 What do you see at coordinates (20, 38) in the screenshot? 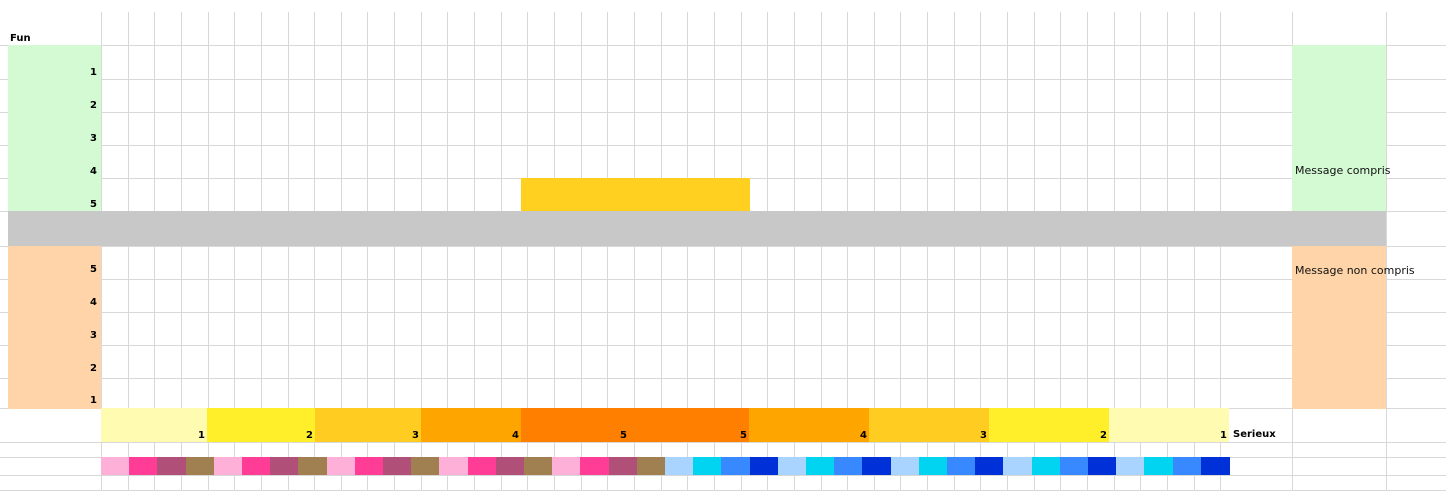
I see `fun-label: Fun` at bounding box center [20, 38].